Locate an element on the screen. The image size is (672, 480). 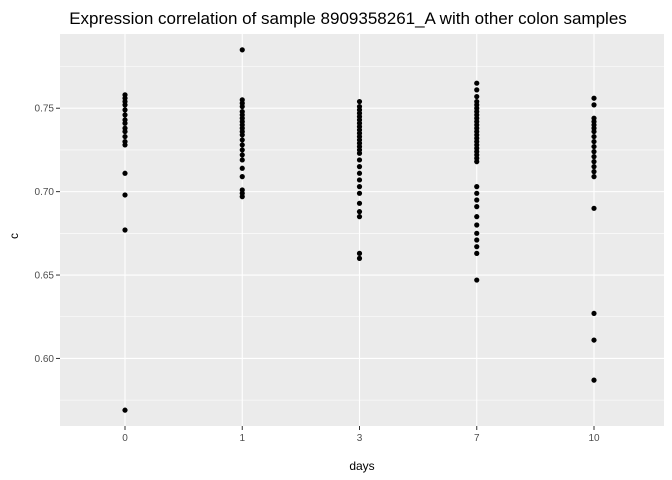
x-axis-ticks: 0 1 3 7 10 is located at coordinates (361, 435).